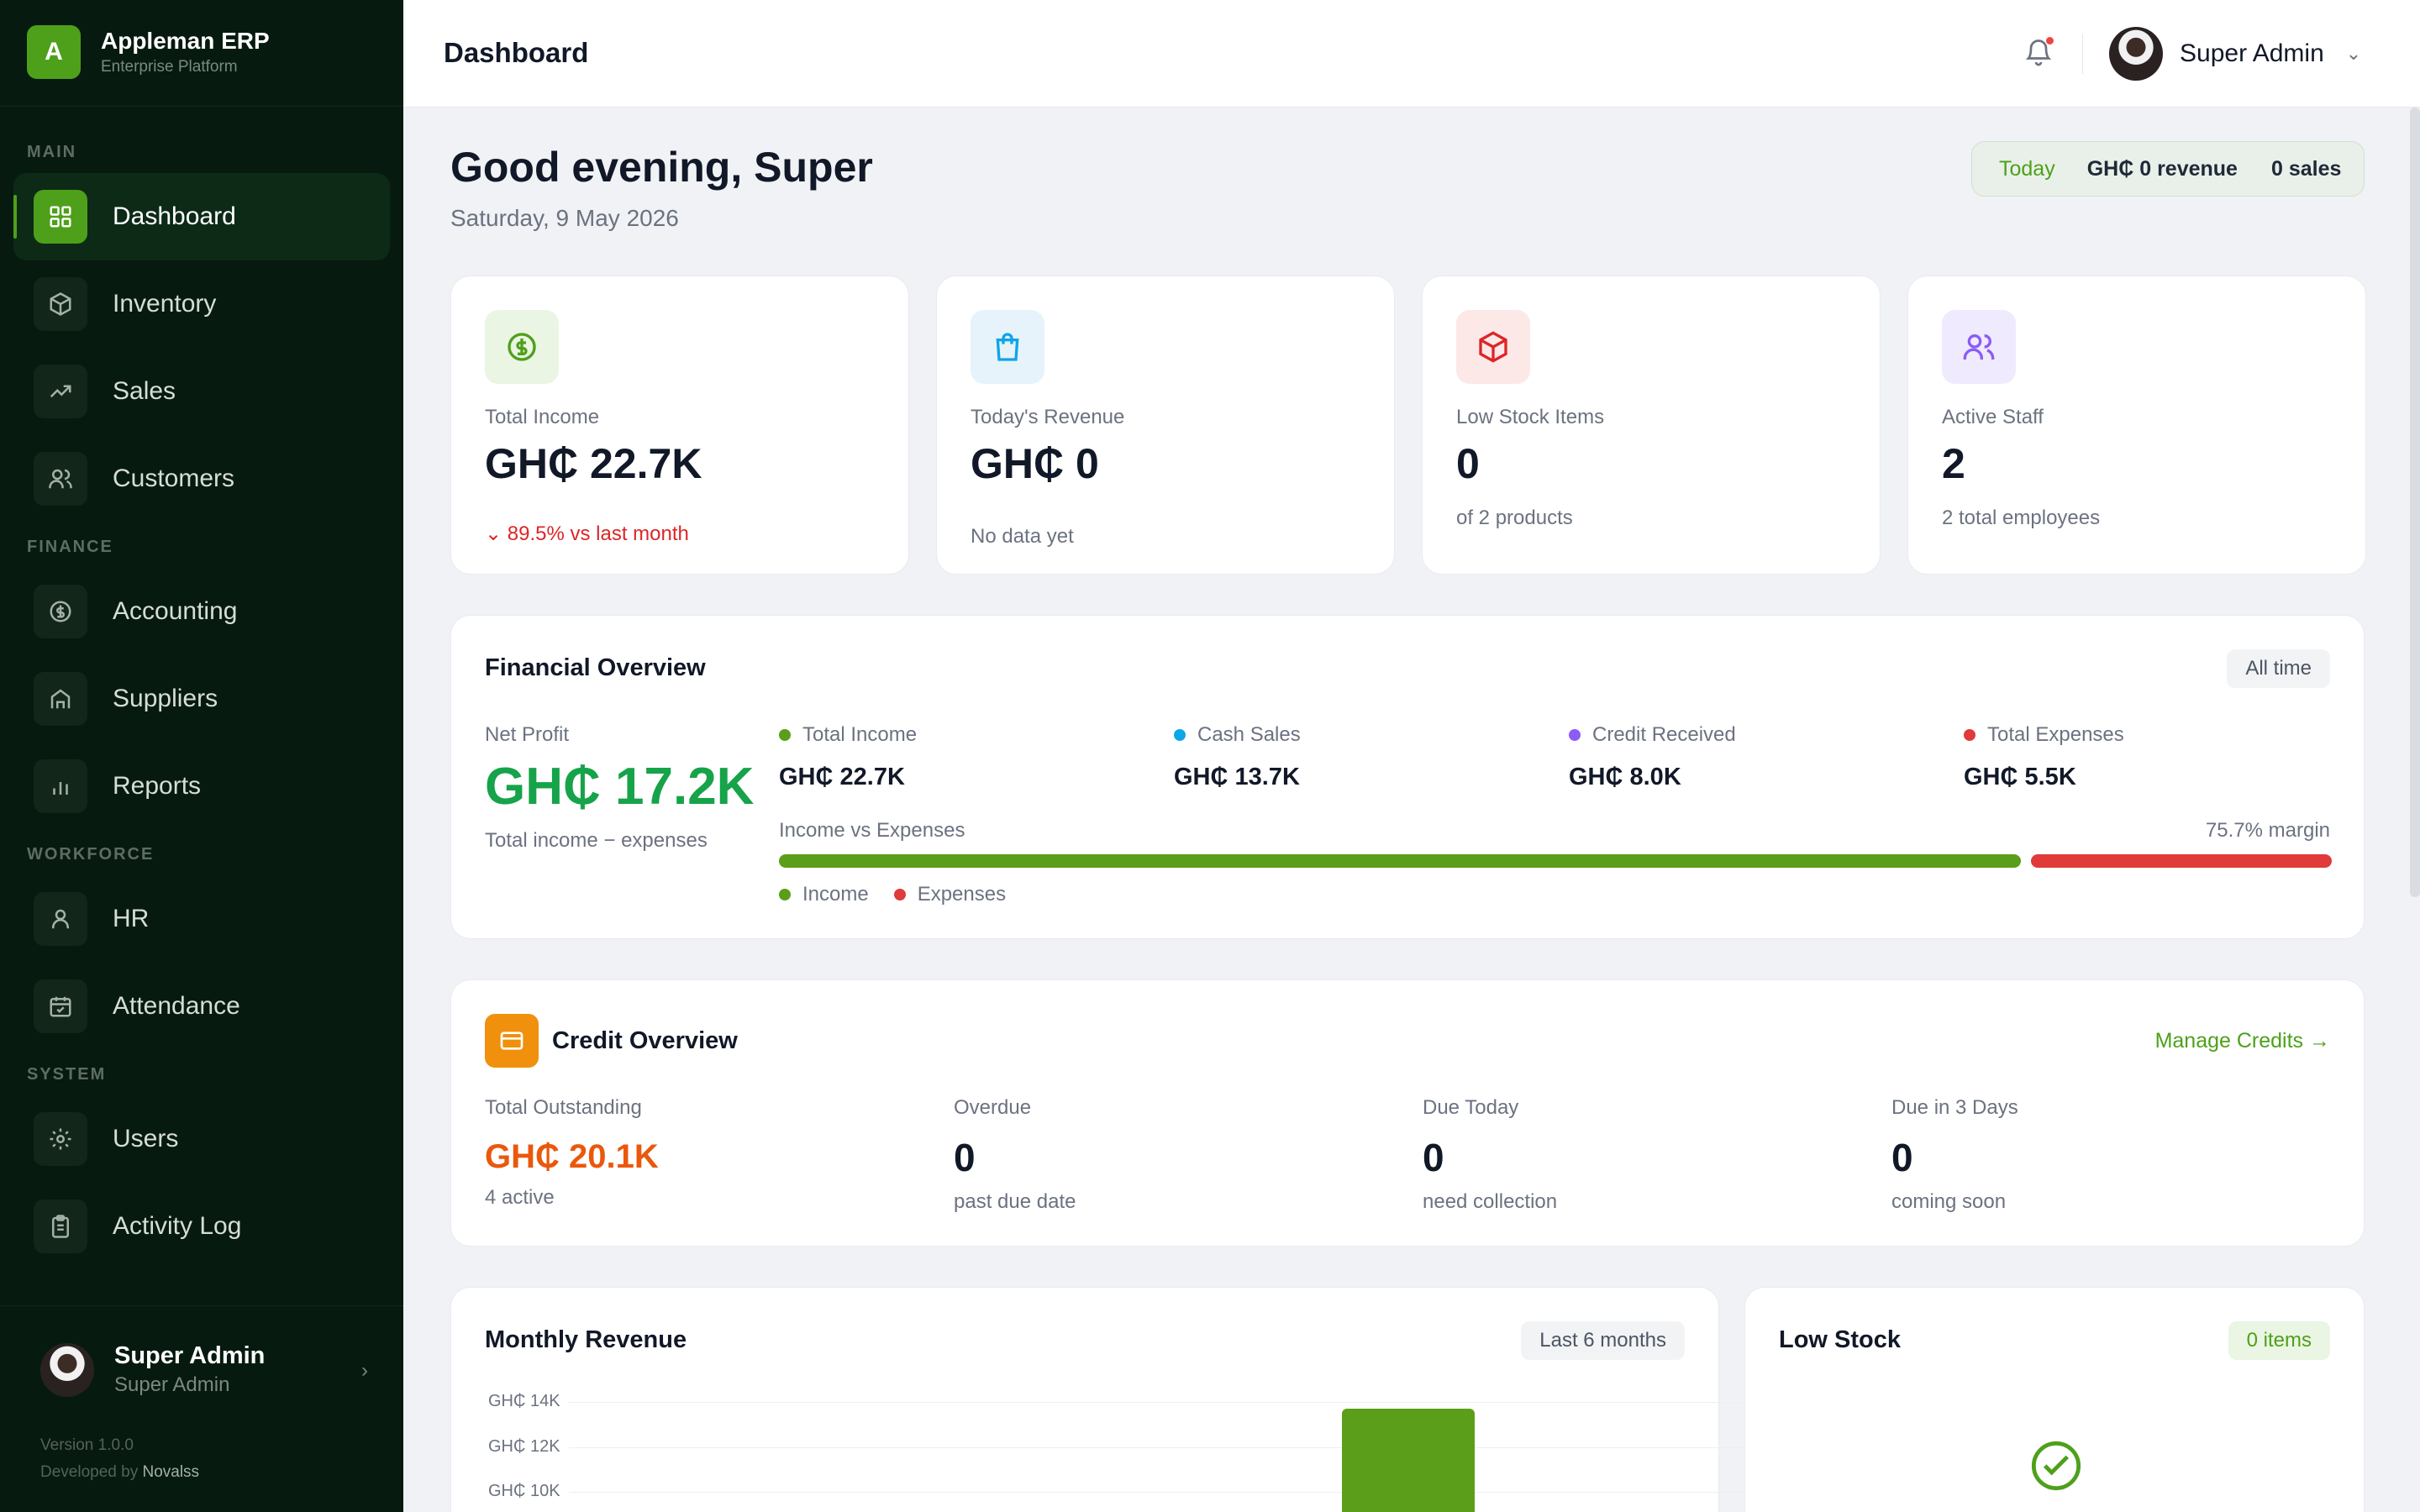 This screenshot has height=1512, width=2420. I want to click on notification-dot, so click(2050, 41).